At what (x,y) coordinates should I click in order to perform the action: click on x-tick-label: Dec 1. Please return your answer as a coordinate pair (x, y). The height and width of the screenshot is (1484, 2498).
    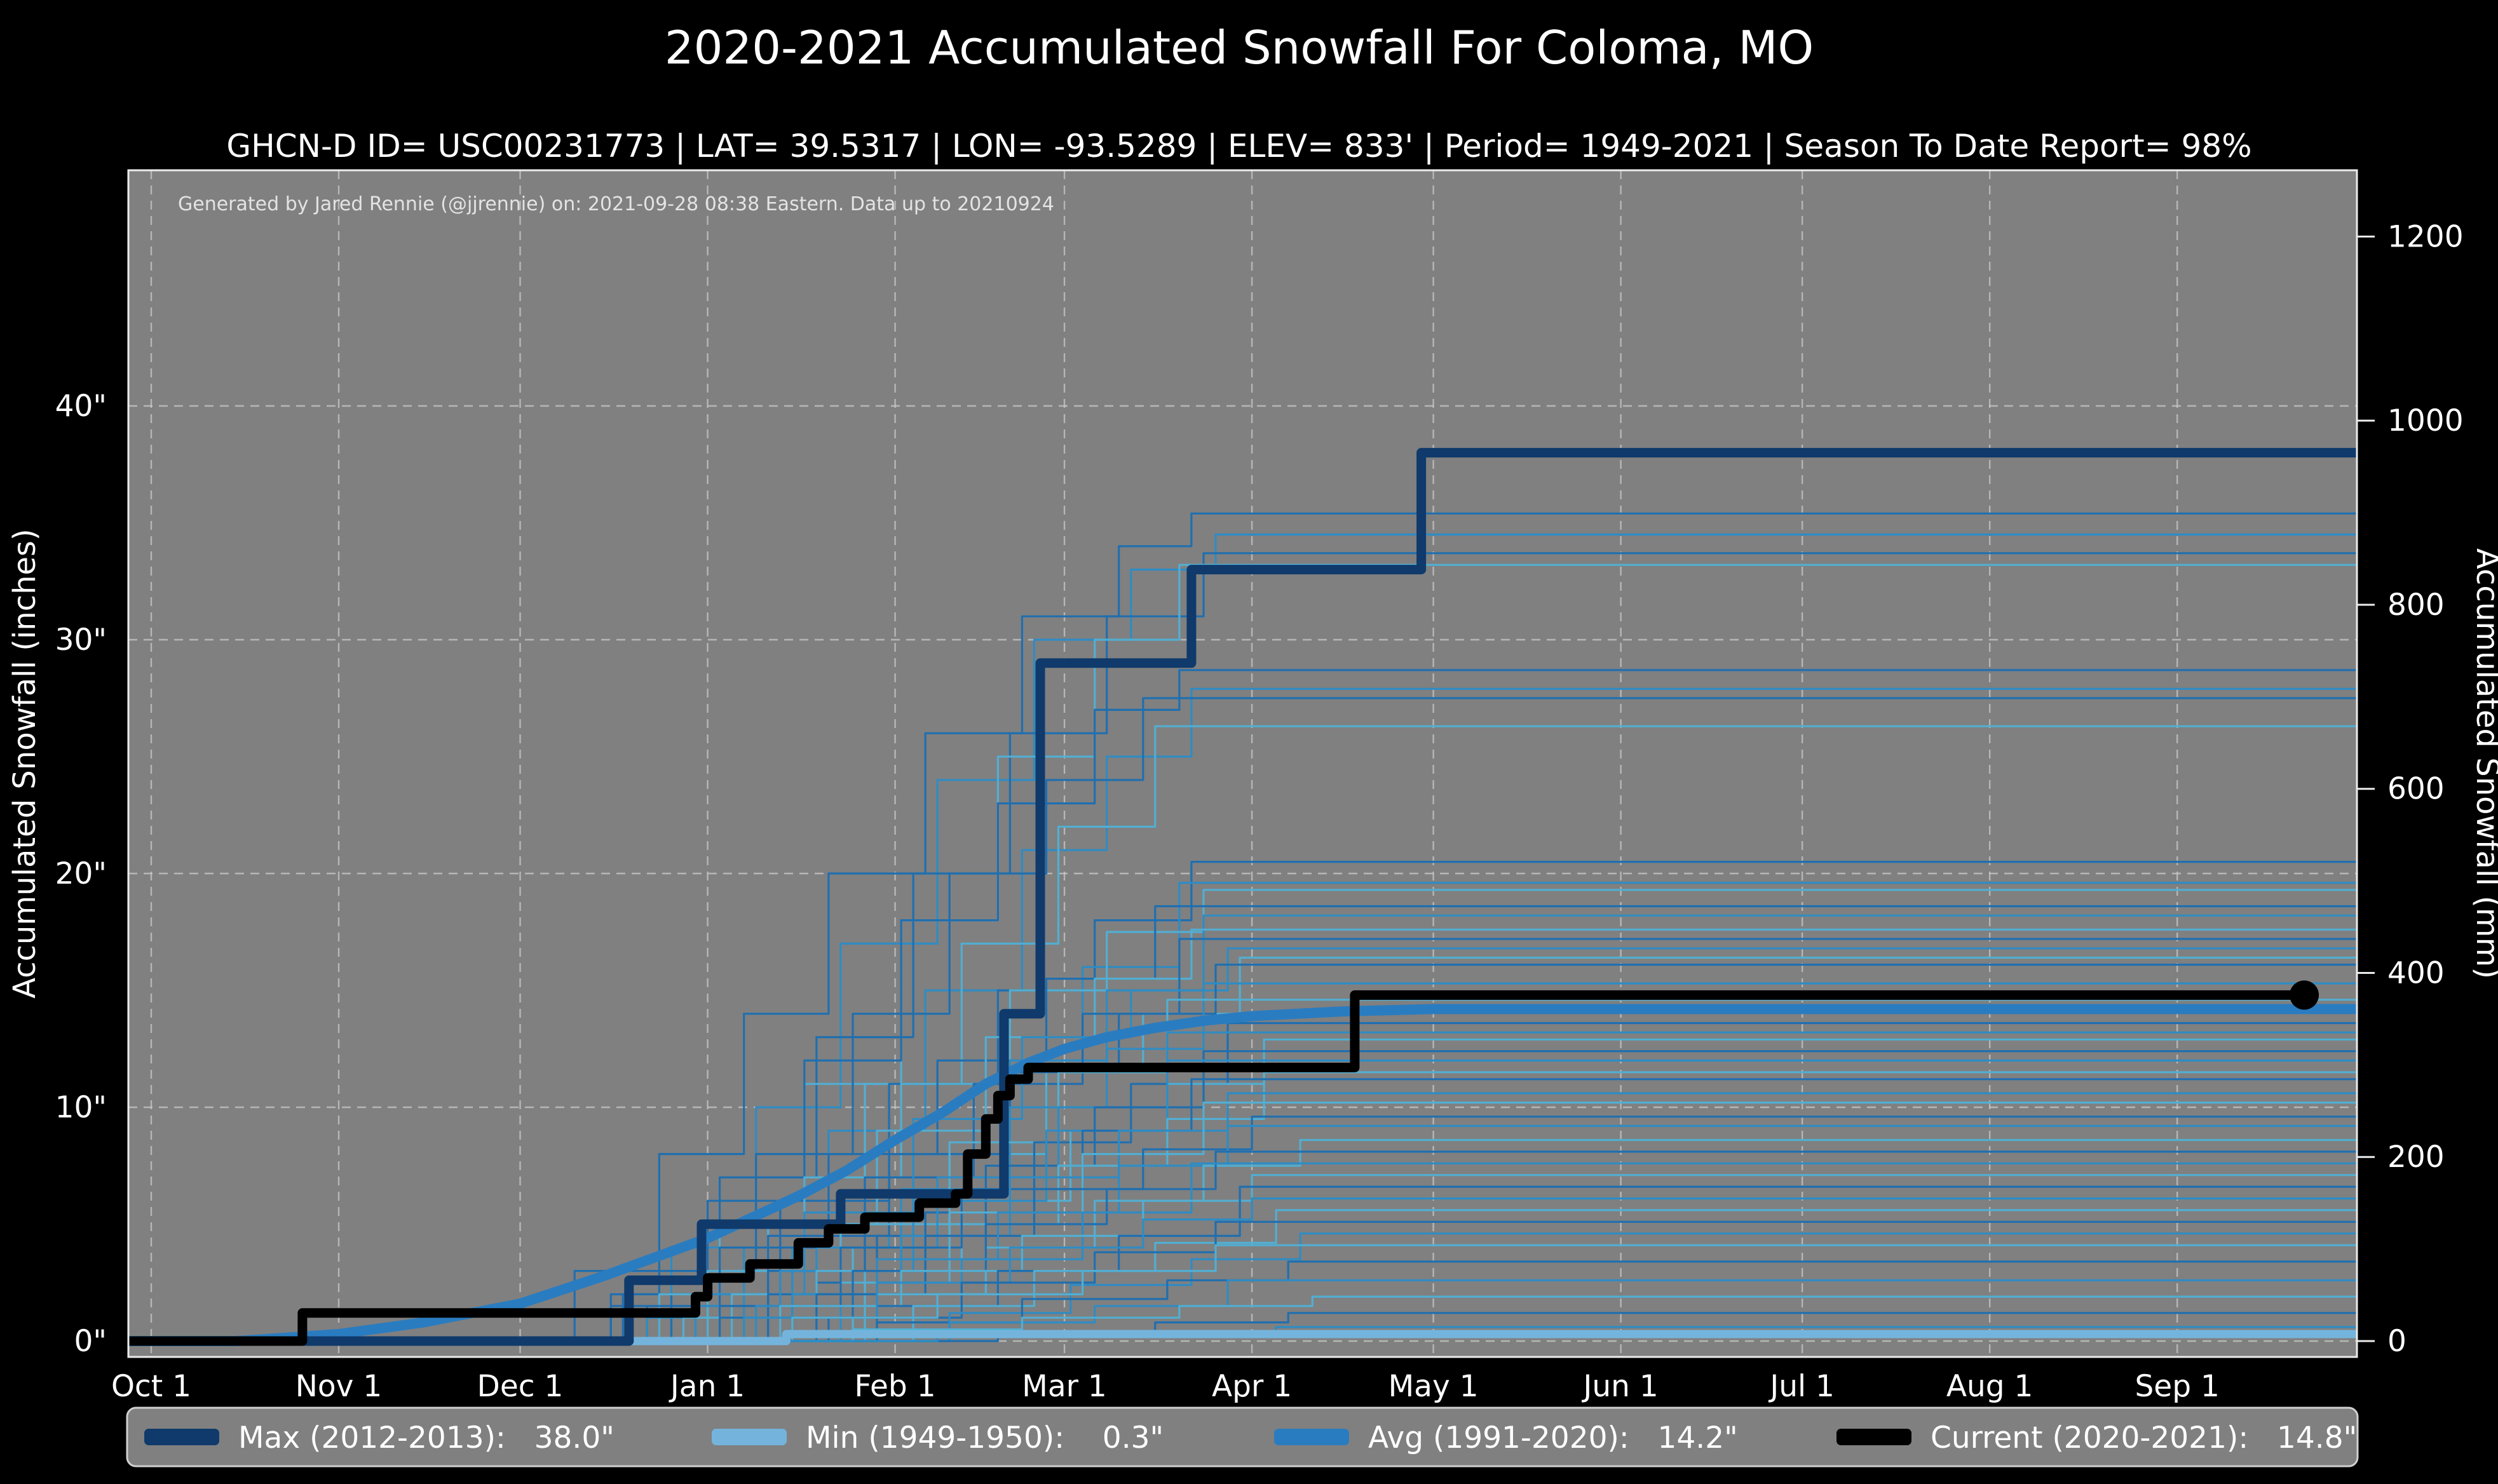
    Looking at the image, I should click on (520, 1386).